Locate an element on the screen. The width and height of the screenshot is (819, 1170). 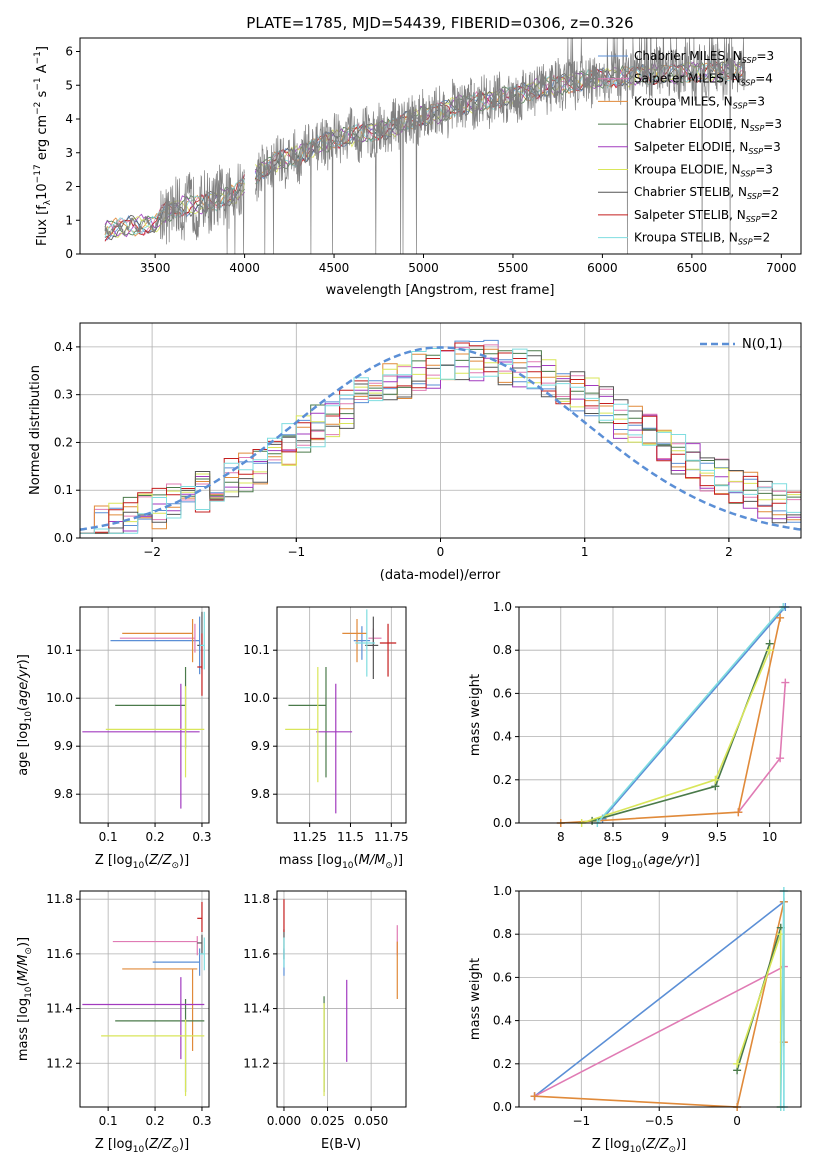
y-tick-label: 0.3 is located at coordinates (63, 395).